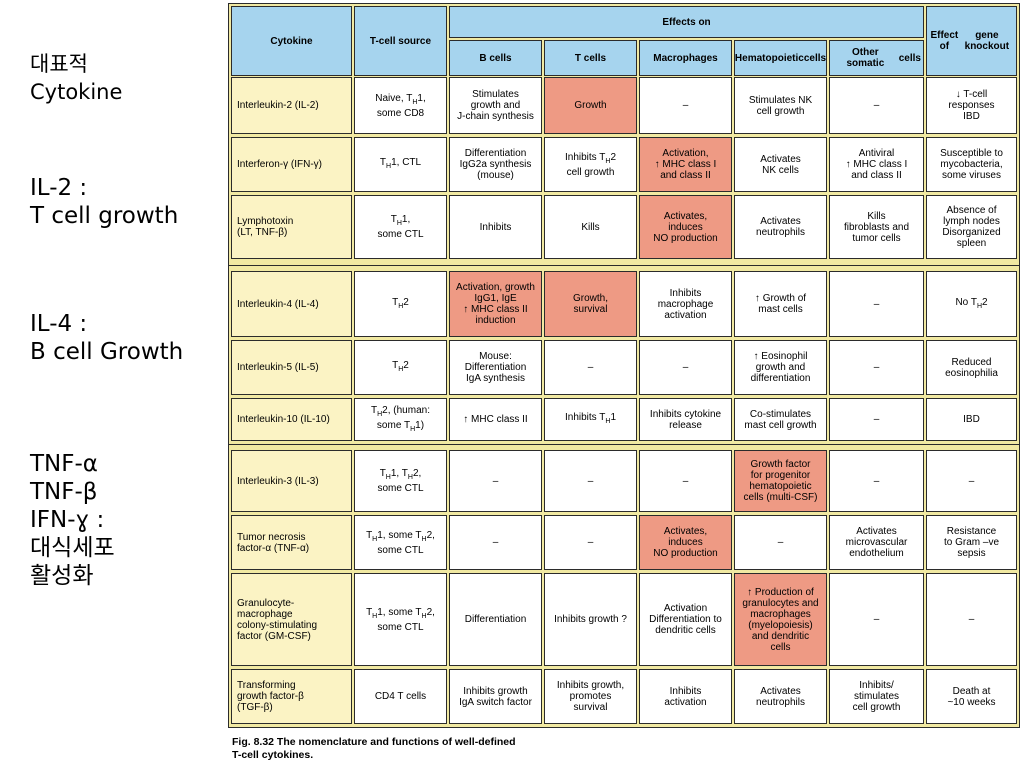 Image resolution: width=1024 pixels, height=768 pixels. I want to click on cell-line: Co-stimulates, so click(780, 414).